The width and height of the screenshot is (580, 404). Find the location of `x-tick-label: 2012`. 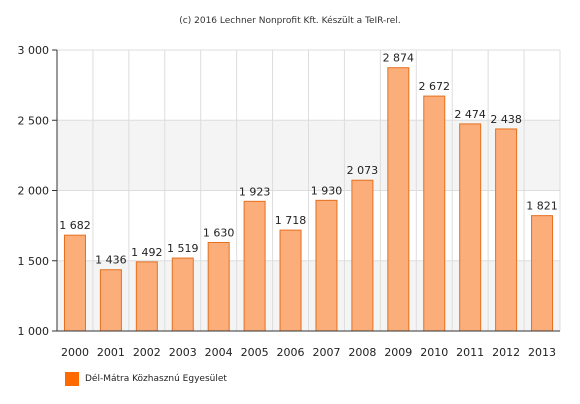

x-tick-label: 2012 is located at coordinates (506, 352).